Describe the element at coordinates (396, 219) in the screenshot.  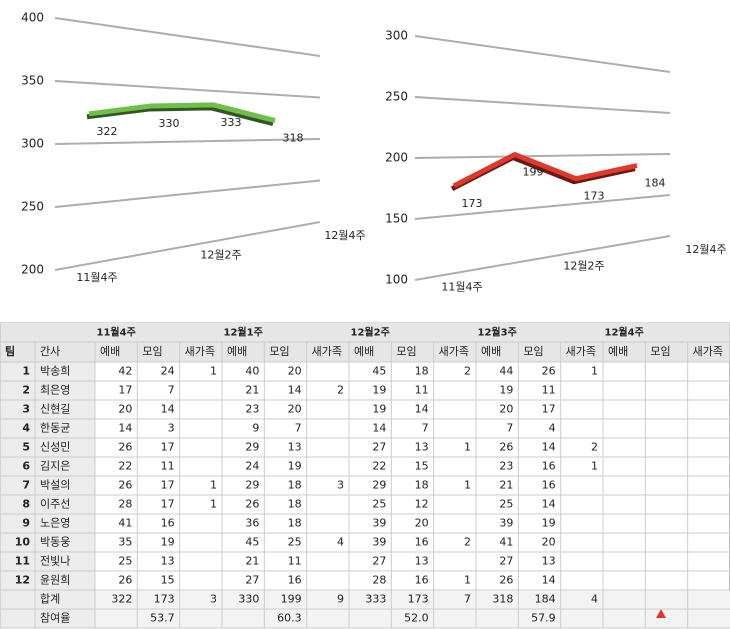
I see `y-tick-label: 150` at that location.